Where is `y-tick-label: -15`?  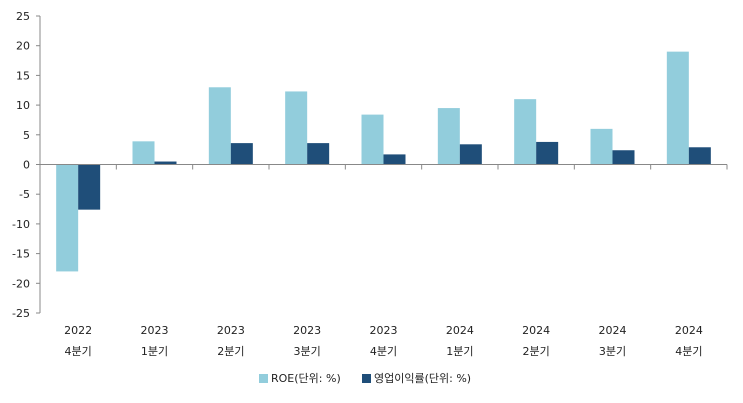
y-tick-label: -15 is located at coordinates (21, 254).